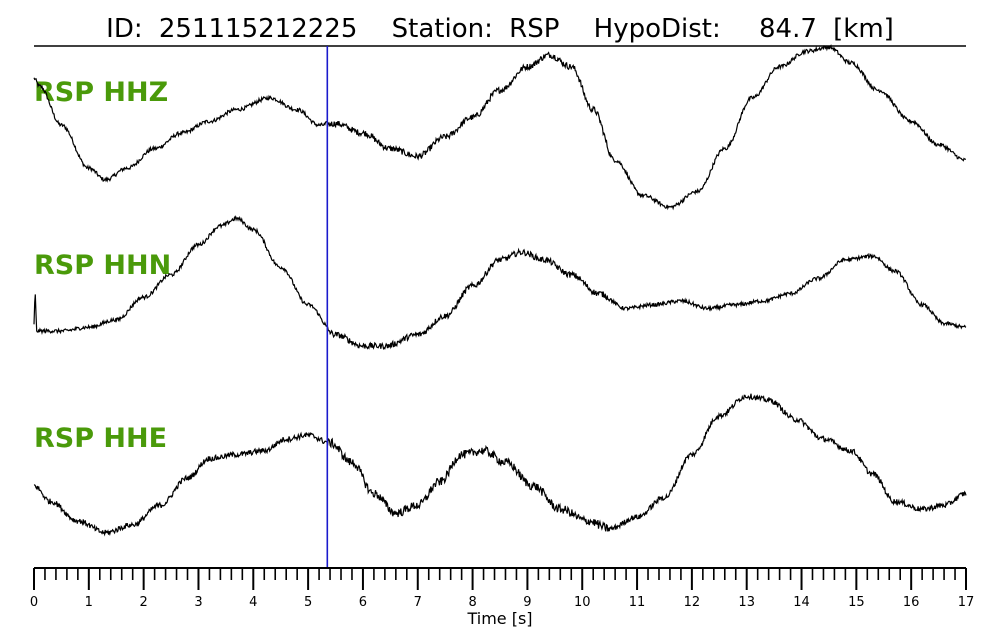  What do you see at coordinates (692, 602) in the screenshot?
I see `x-tick-label: 12` at bounding box center [692, 602].